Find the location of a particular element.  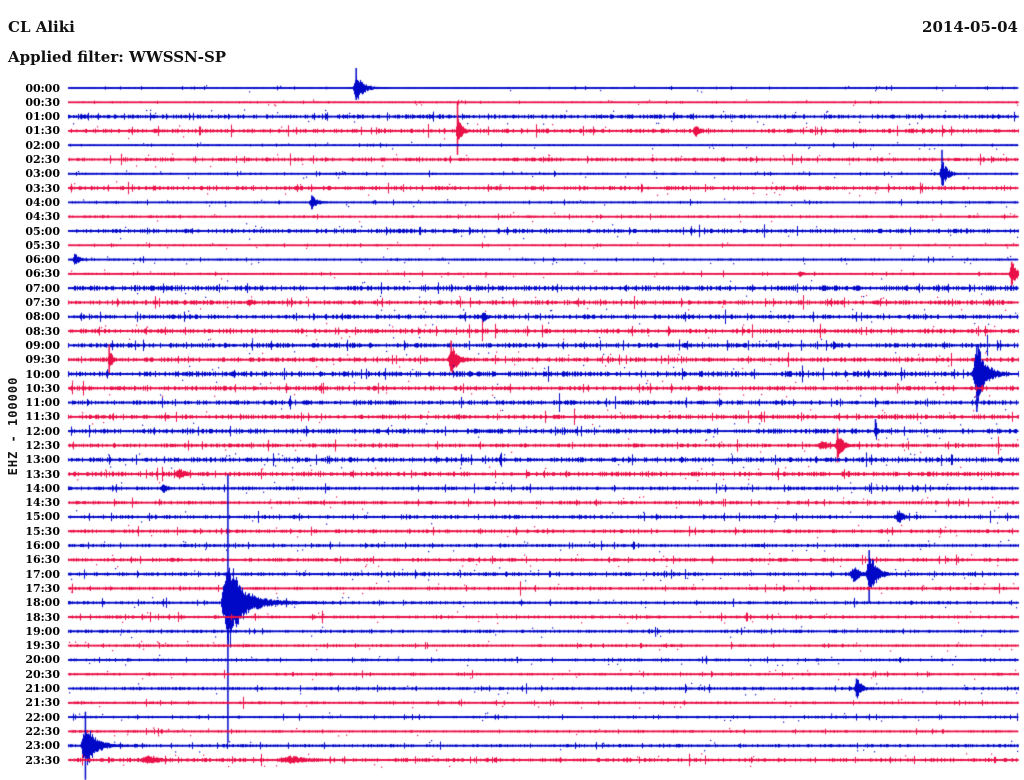

trace-time-label: 17:30 is located at coordinates (42, 588).